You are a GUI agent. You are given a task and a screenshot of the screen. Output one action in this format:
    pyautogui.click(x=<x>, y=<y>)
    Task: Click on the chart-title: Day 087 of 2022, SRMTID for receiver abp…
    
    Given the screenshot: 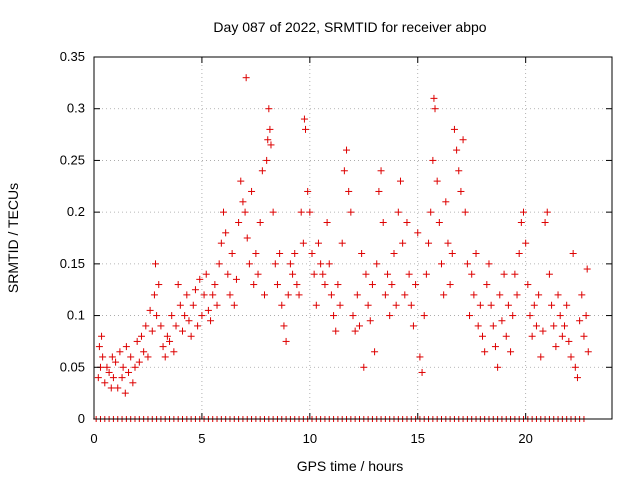 What is the action you would take?
    pyautogui.click(x=349, y=27)
    